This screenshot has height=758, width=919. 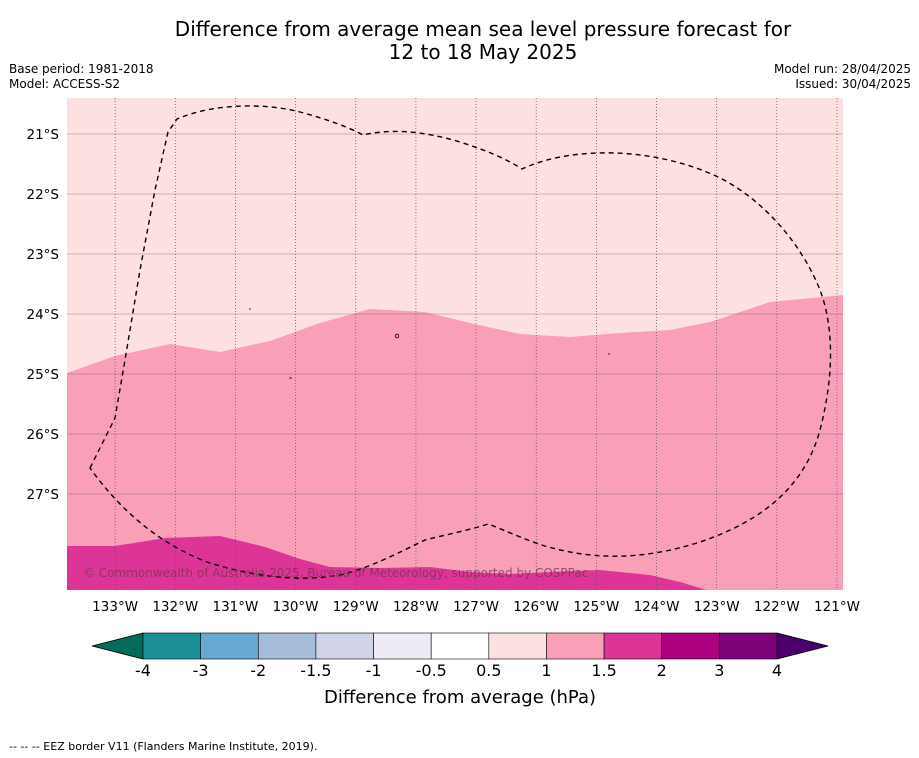 What do you see at coordinates (431, 670) in the screenshot?
I see `colorbar-tick-label: -0.5` at bounding box center [431, 670].